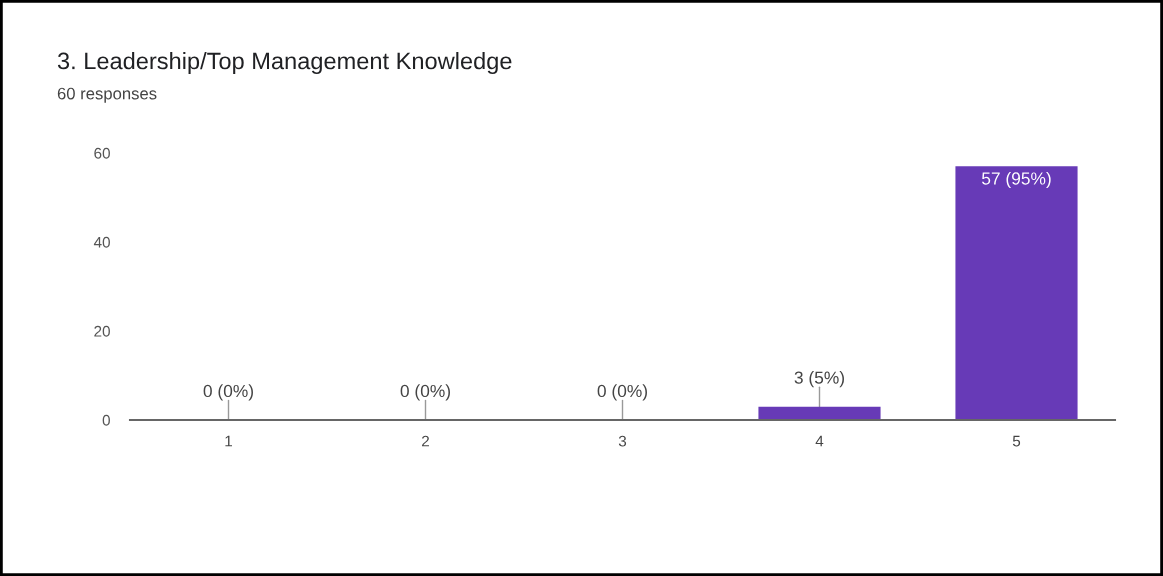 The height and width of the screenshot is (576, 1163). I want to click on x-tick-label: 4, so click(819, 441).